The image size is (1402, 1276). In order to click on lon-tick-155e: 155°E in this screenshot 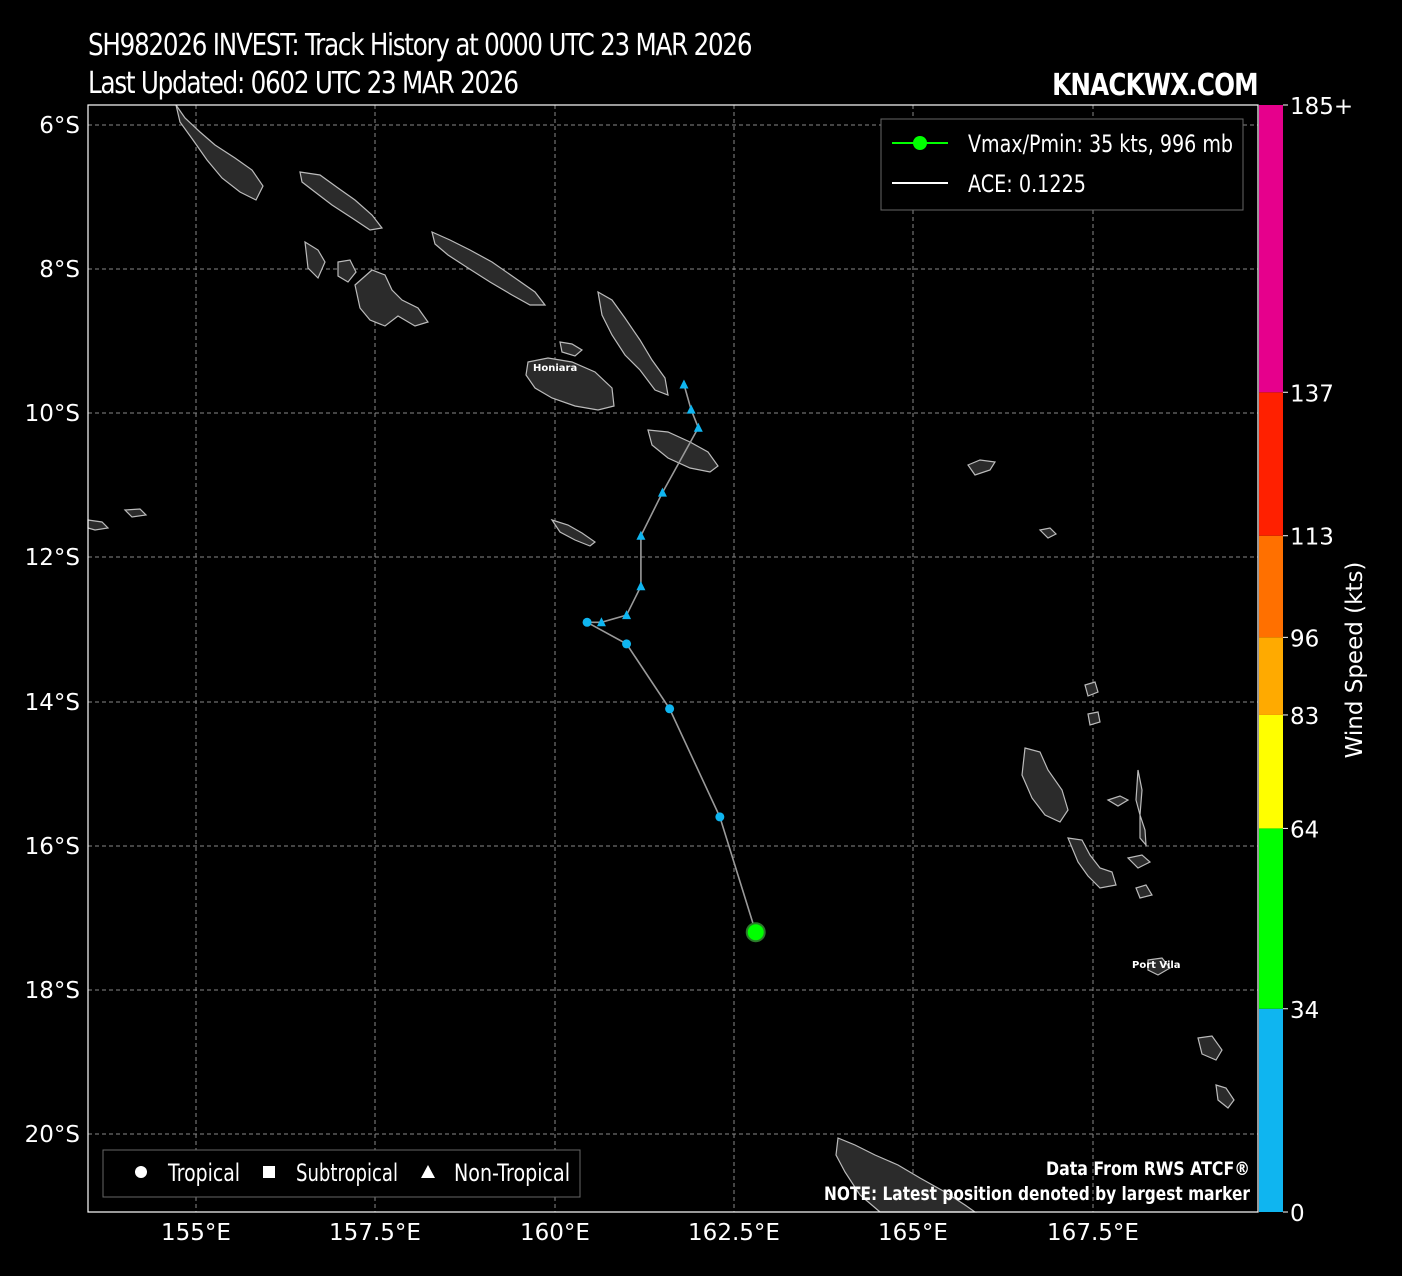, I will do `click(196, 1233)`.